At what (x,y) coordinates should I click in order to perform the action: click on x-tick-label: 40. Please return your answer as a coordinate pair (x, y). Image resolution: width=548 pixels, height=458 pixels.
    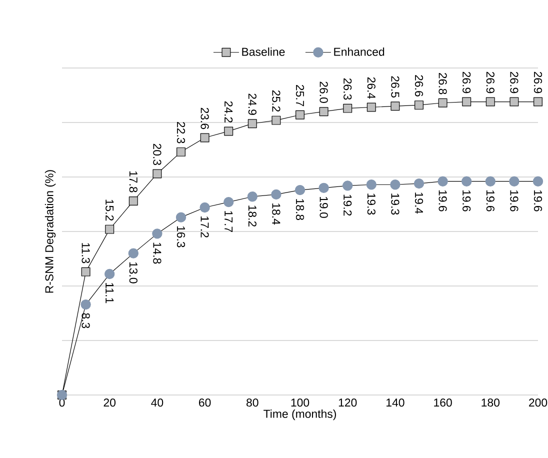
    Looking at the image, I should click on (157, 402).